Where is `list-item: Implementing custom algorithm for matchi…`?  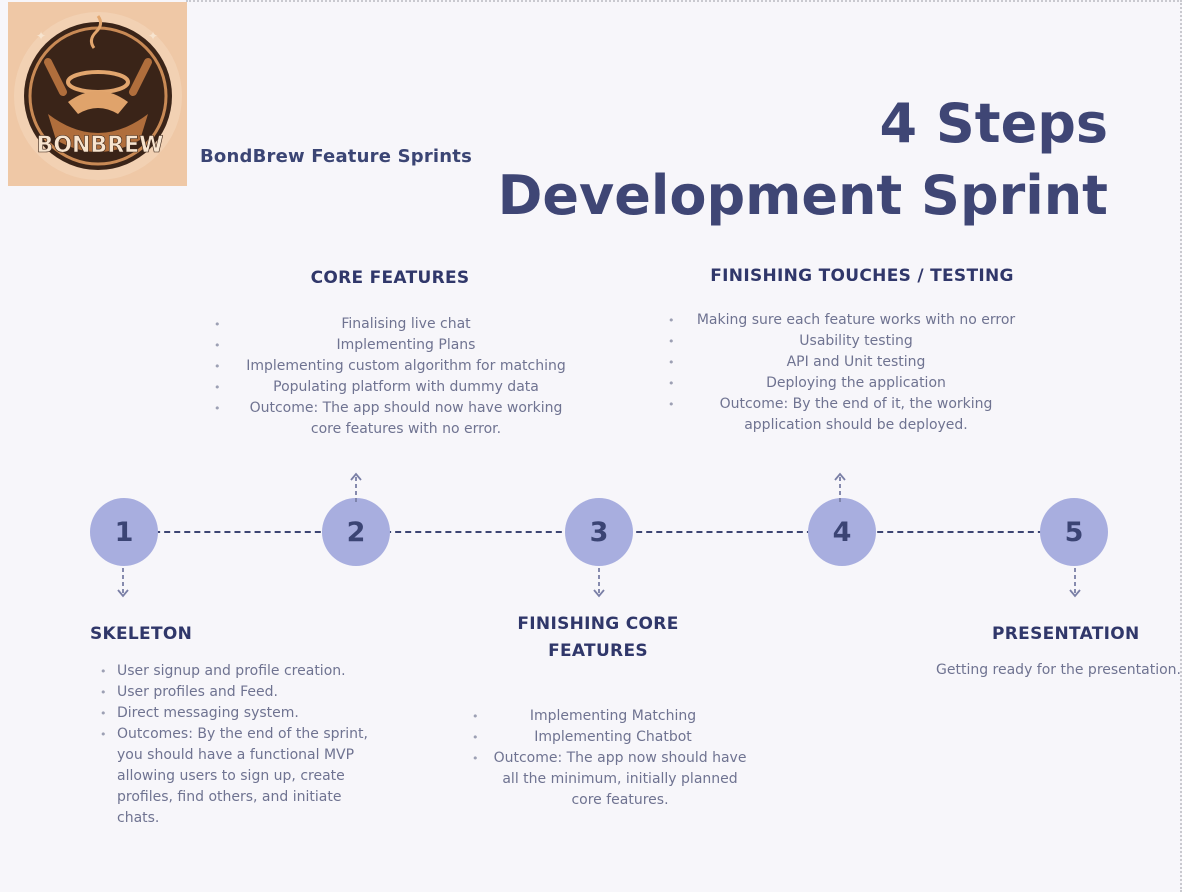 list-item: Implementing custom algorithm for matchi… is located at coordinates (406, 366).